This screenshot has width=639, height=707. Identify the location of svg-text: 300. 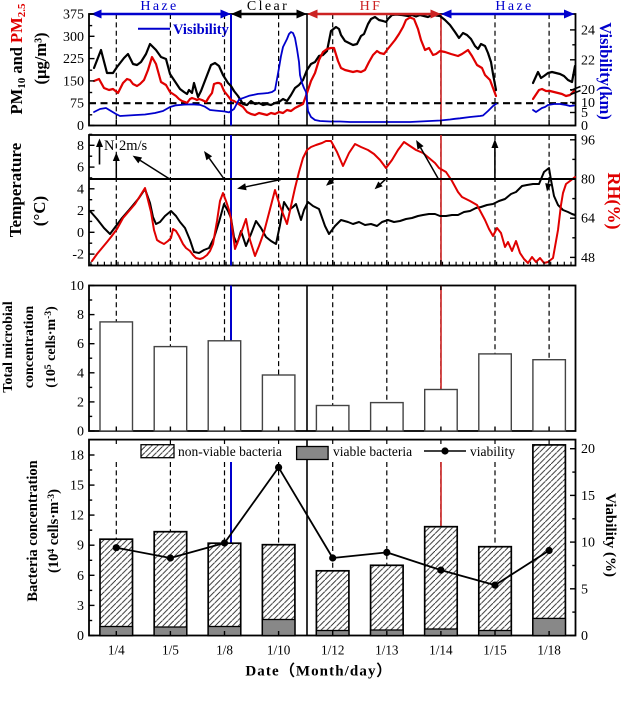
(73, 37).